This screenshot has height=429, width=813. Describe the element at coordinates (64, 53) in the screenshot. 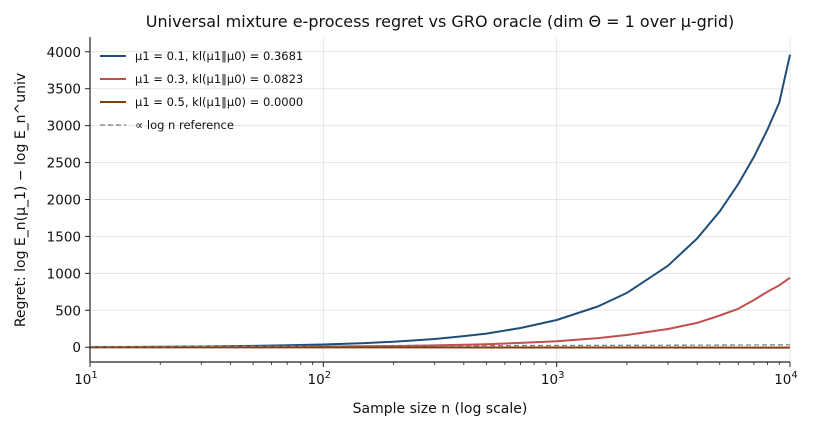

I see `y-tick-label: 4000` at that location.